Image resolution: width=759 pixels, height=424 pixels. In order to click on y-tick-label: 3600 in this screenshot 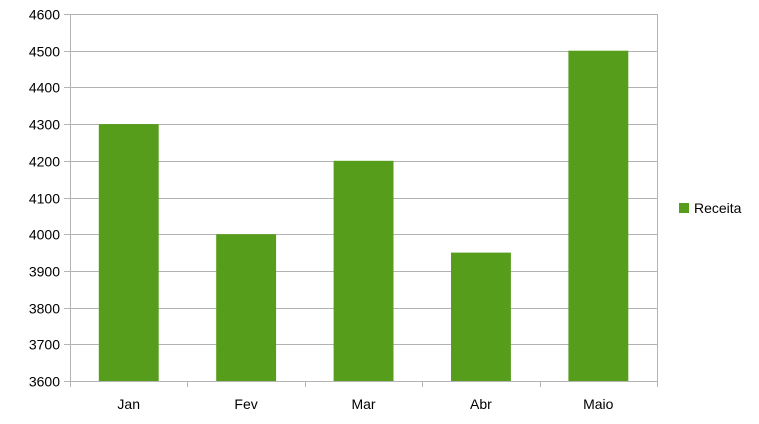, I will do `click(44, 382)`.